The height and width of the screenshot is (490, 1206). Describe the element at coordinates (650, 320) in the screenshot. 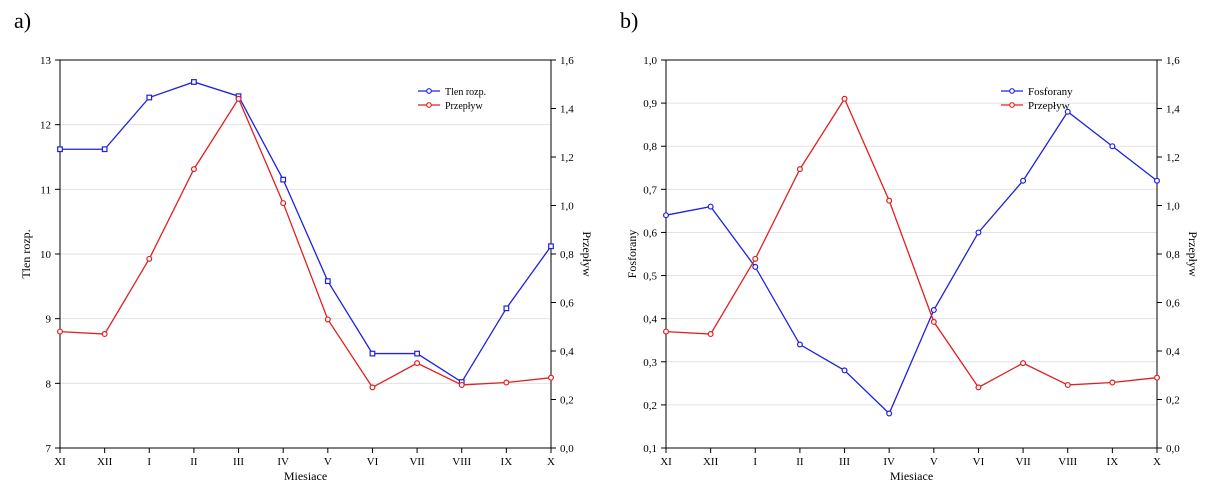

I see `y-left-tick-label: 0,4` at that location.